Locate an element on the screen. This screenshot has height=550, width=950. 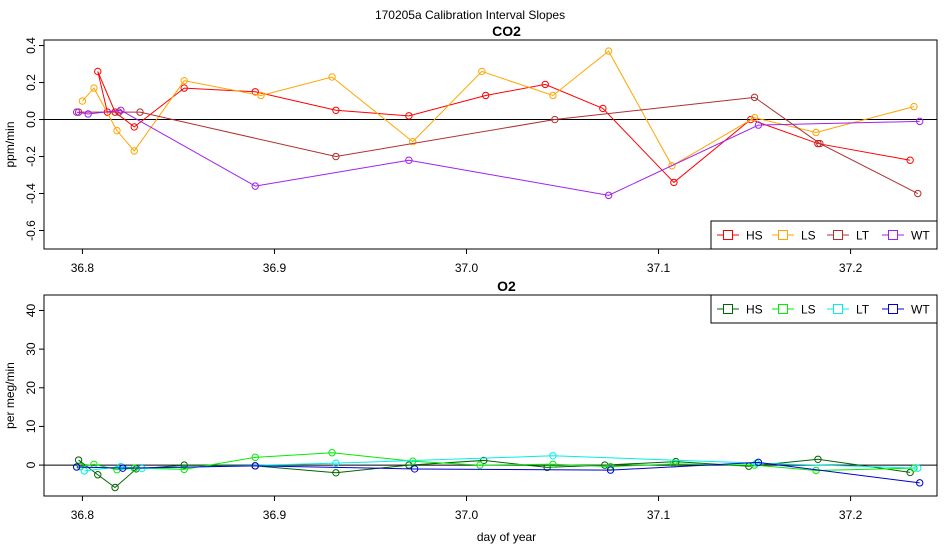
co2-legend-entry-hs: HS is located at coordinates (740, 236).